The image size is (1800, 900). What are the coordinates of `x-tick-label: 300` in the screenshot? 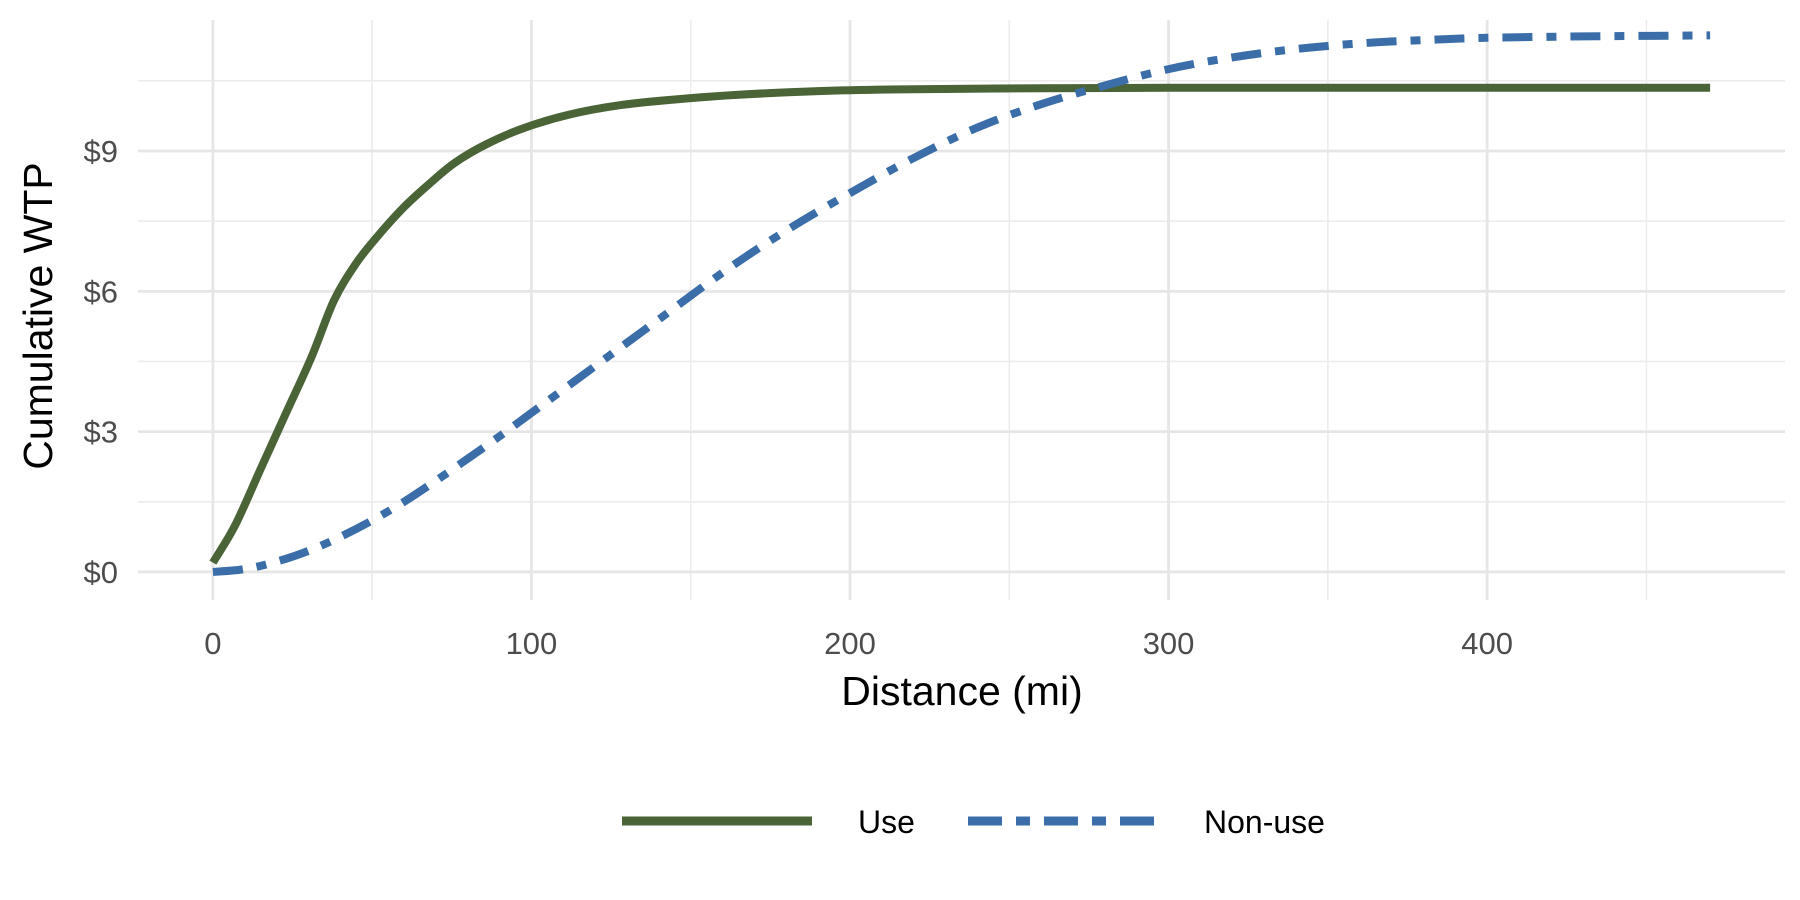 It's located at (1169, 643).